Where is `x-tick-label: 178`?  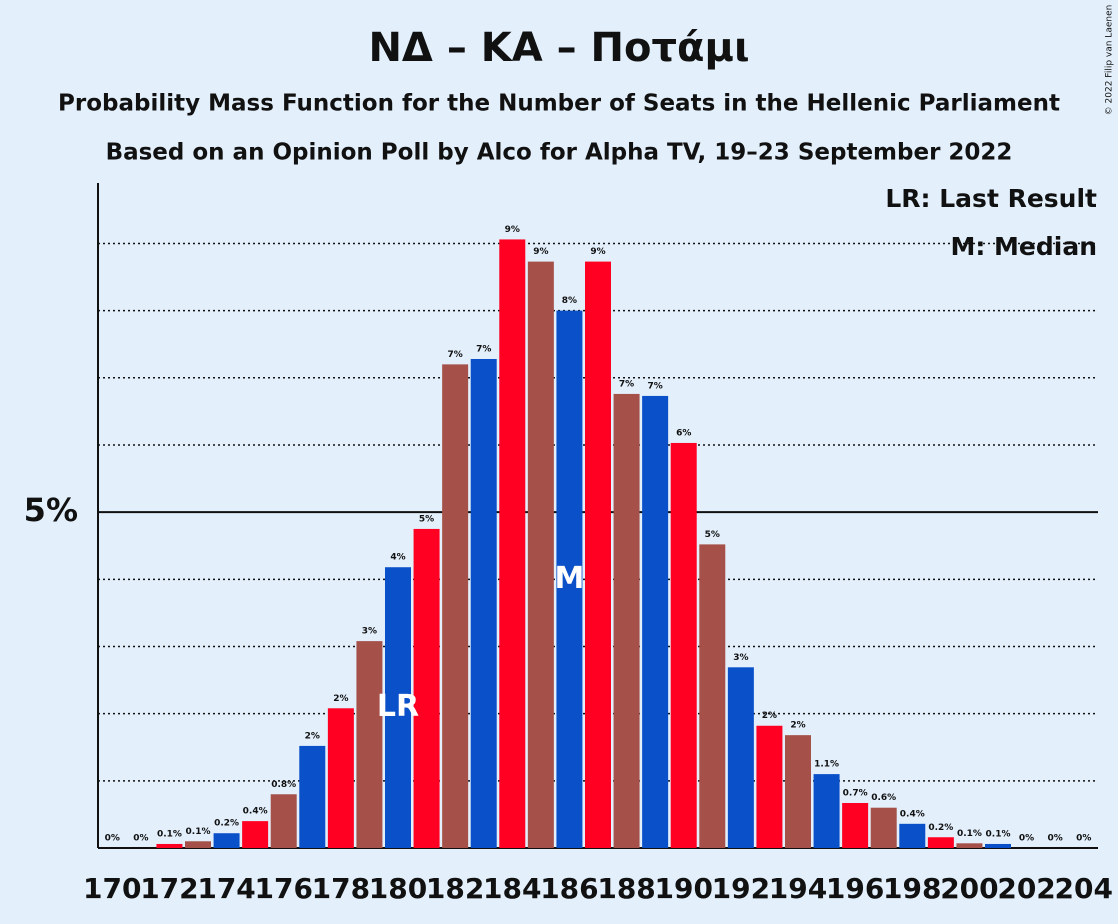
x-tick-label: 178 is located at coordinates (341, 888).